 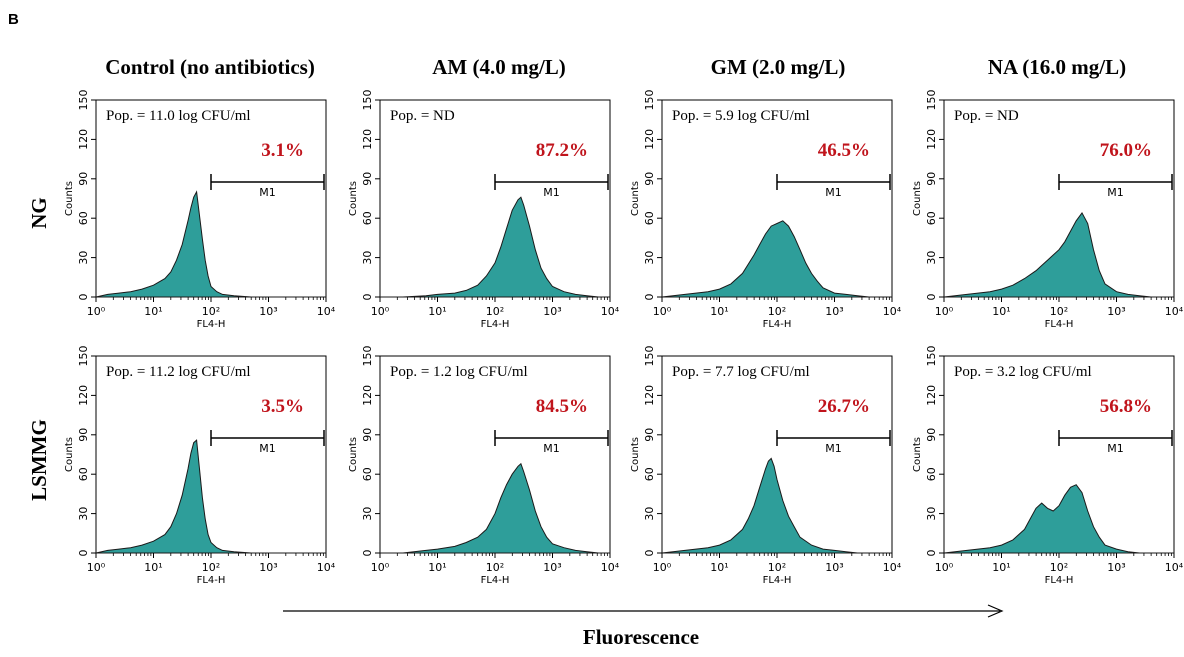 What do you see at coordinates (778, 67) in the screenshot?
I see `column-title-gm: GM (2.0 mg/L)` at bounding box center [778, 67].